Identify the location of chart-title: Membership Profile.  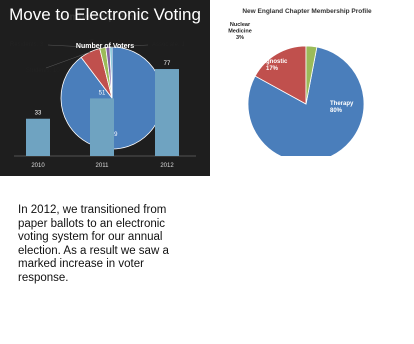
(102, 17).